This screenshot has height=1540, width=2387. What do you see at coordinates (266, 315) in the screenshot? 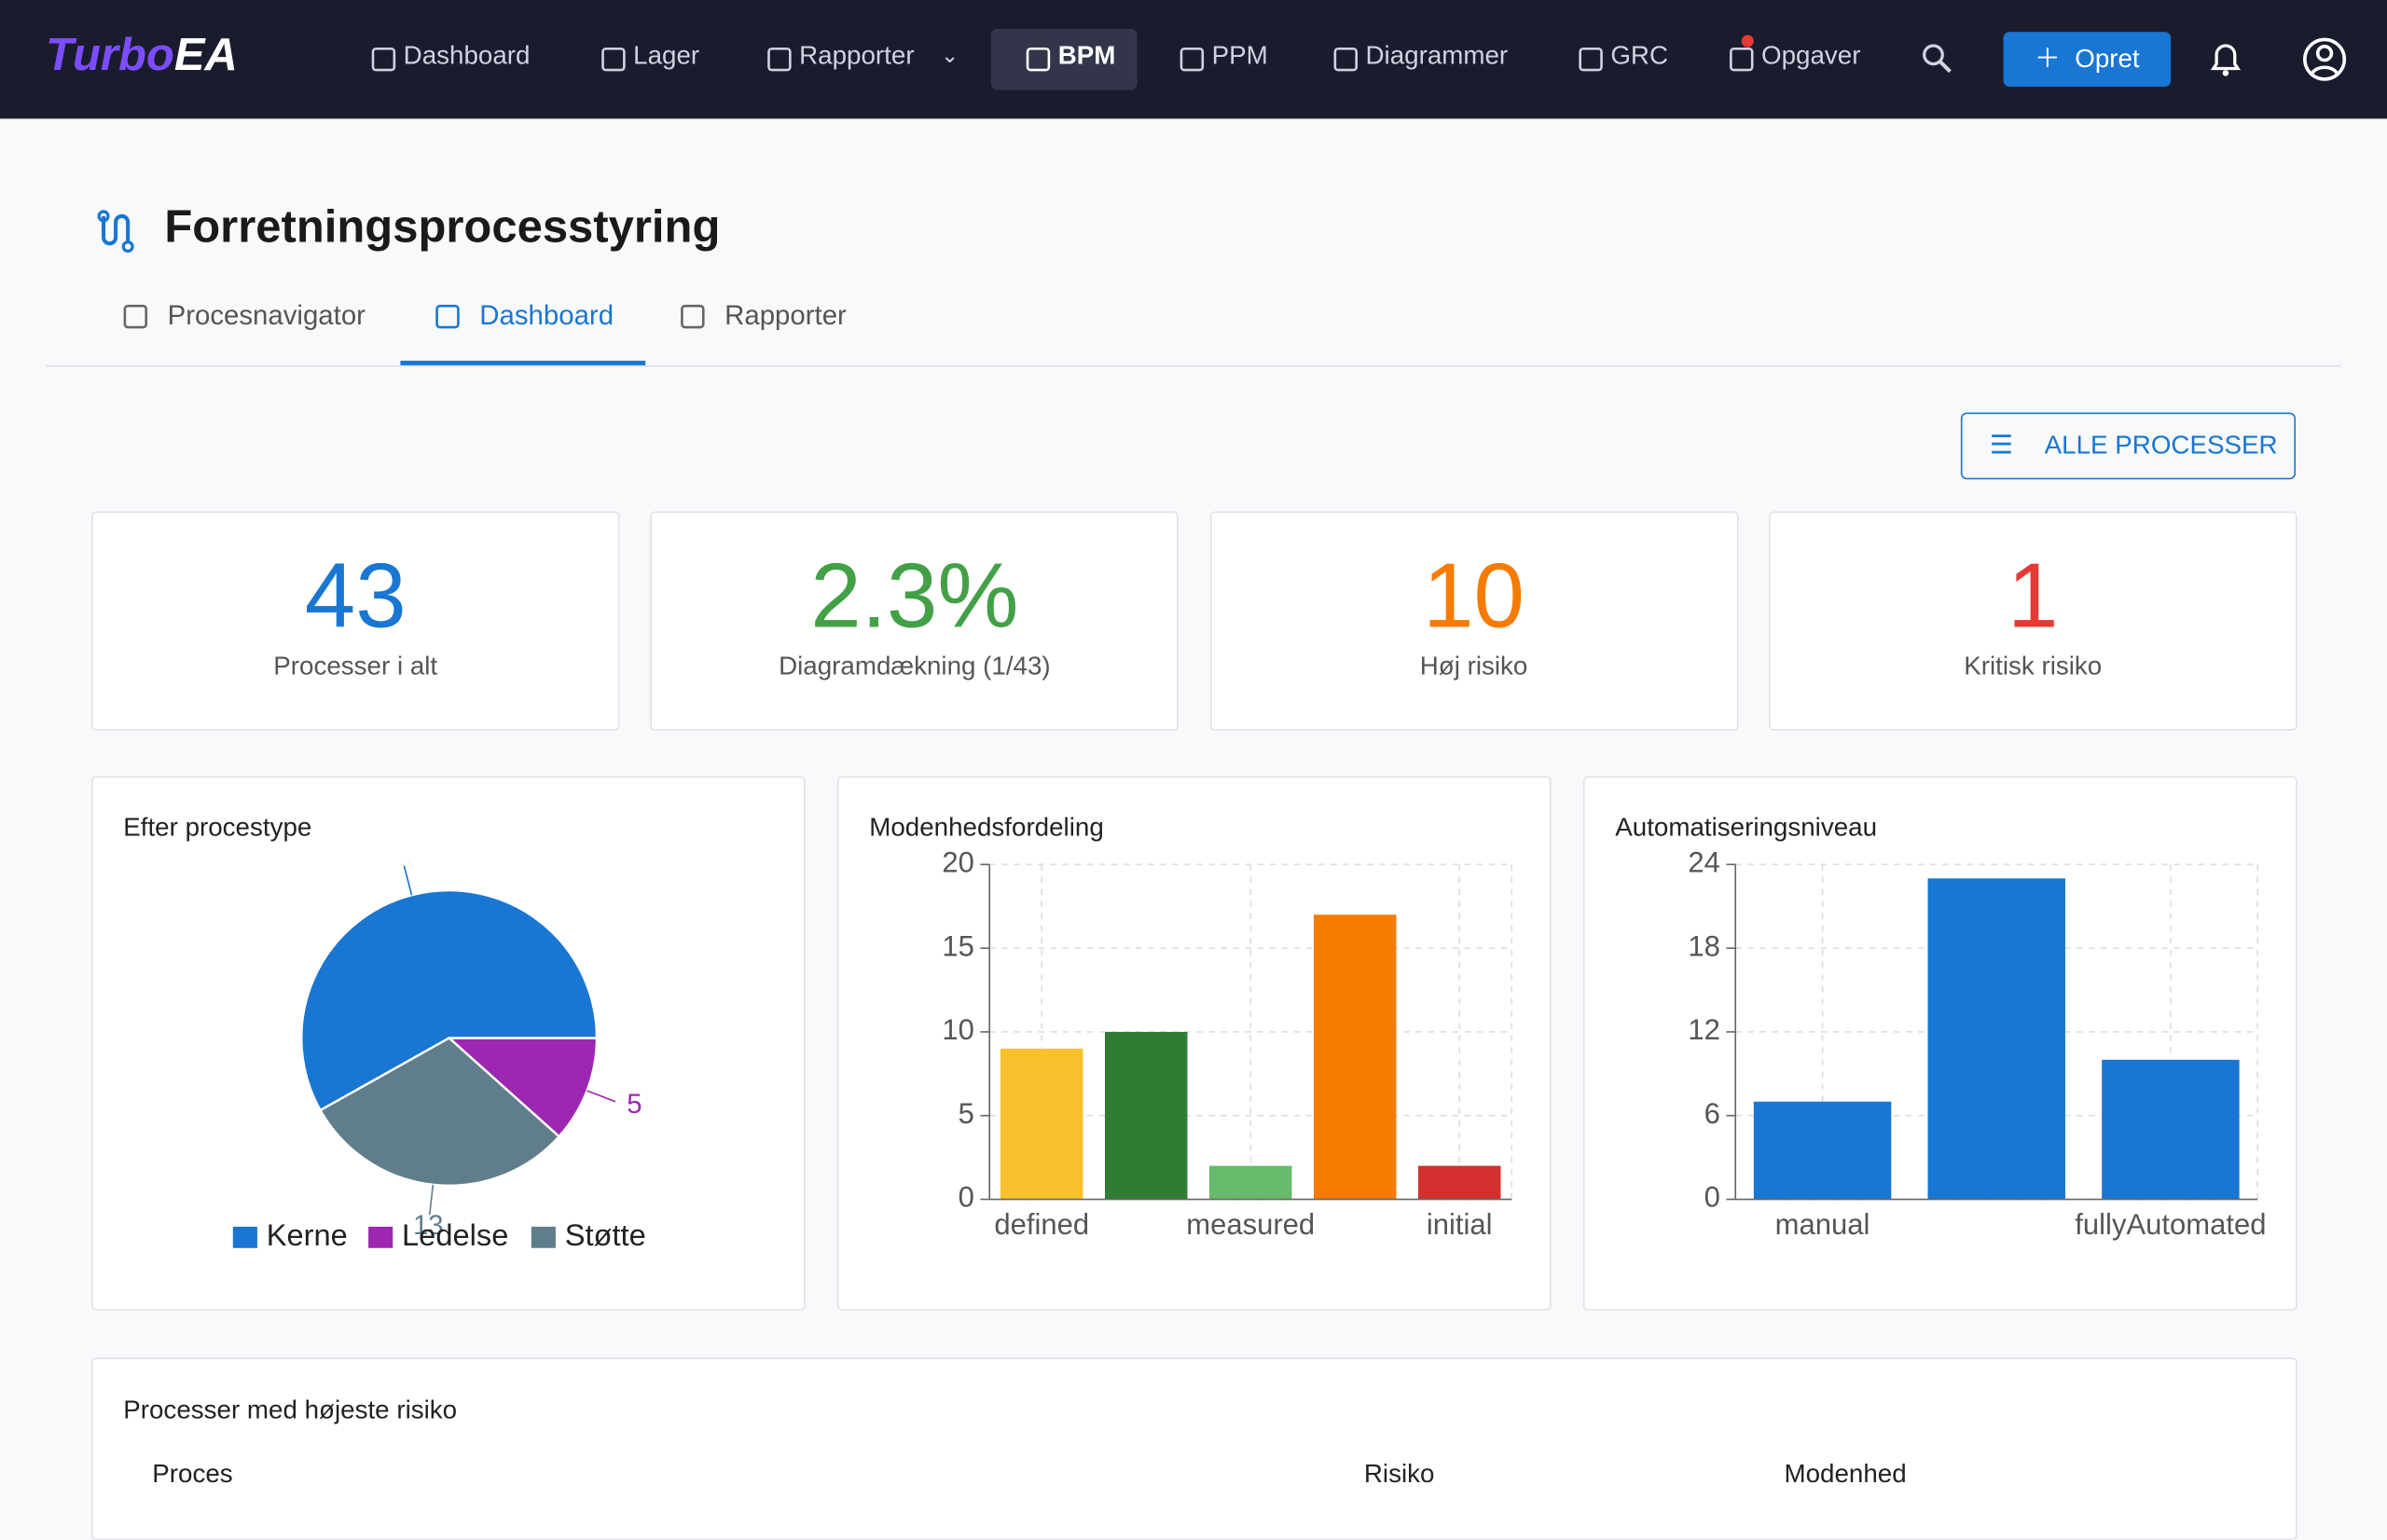
I see `tab: Procesnavigator` at bounding box center [266, 315].